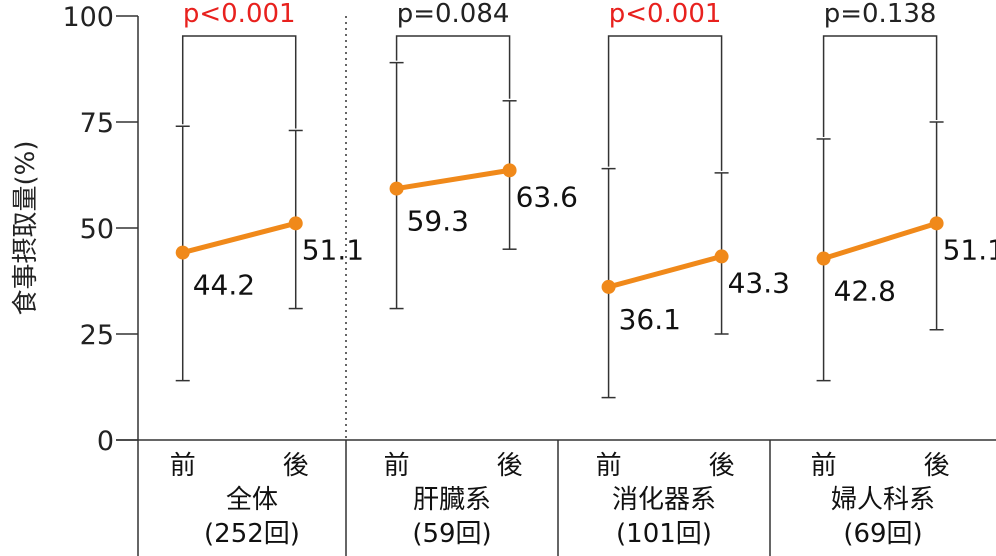 The width and height of the screenshot is (996, 556). Describe the element at coordinates (969, 249) in the screenshot. I see `group-4-value-after: 51.1` at that location.